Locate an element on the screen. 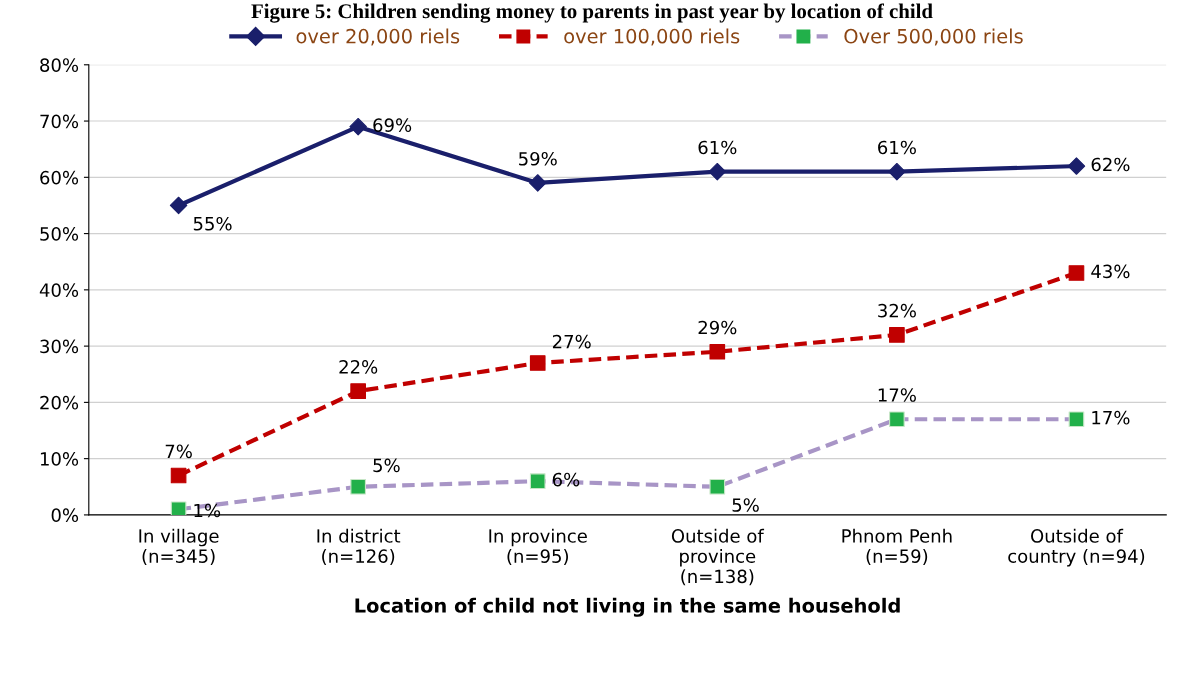 This screenshot has width=1184, height=682. data-label: 7% is located at coordinates (178, 451).